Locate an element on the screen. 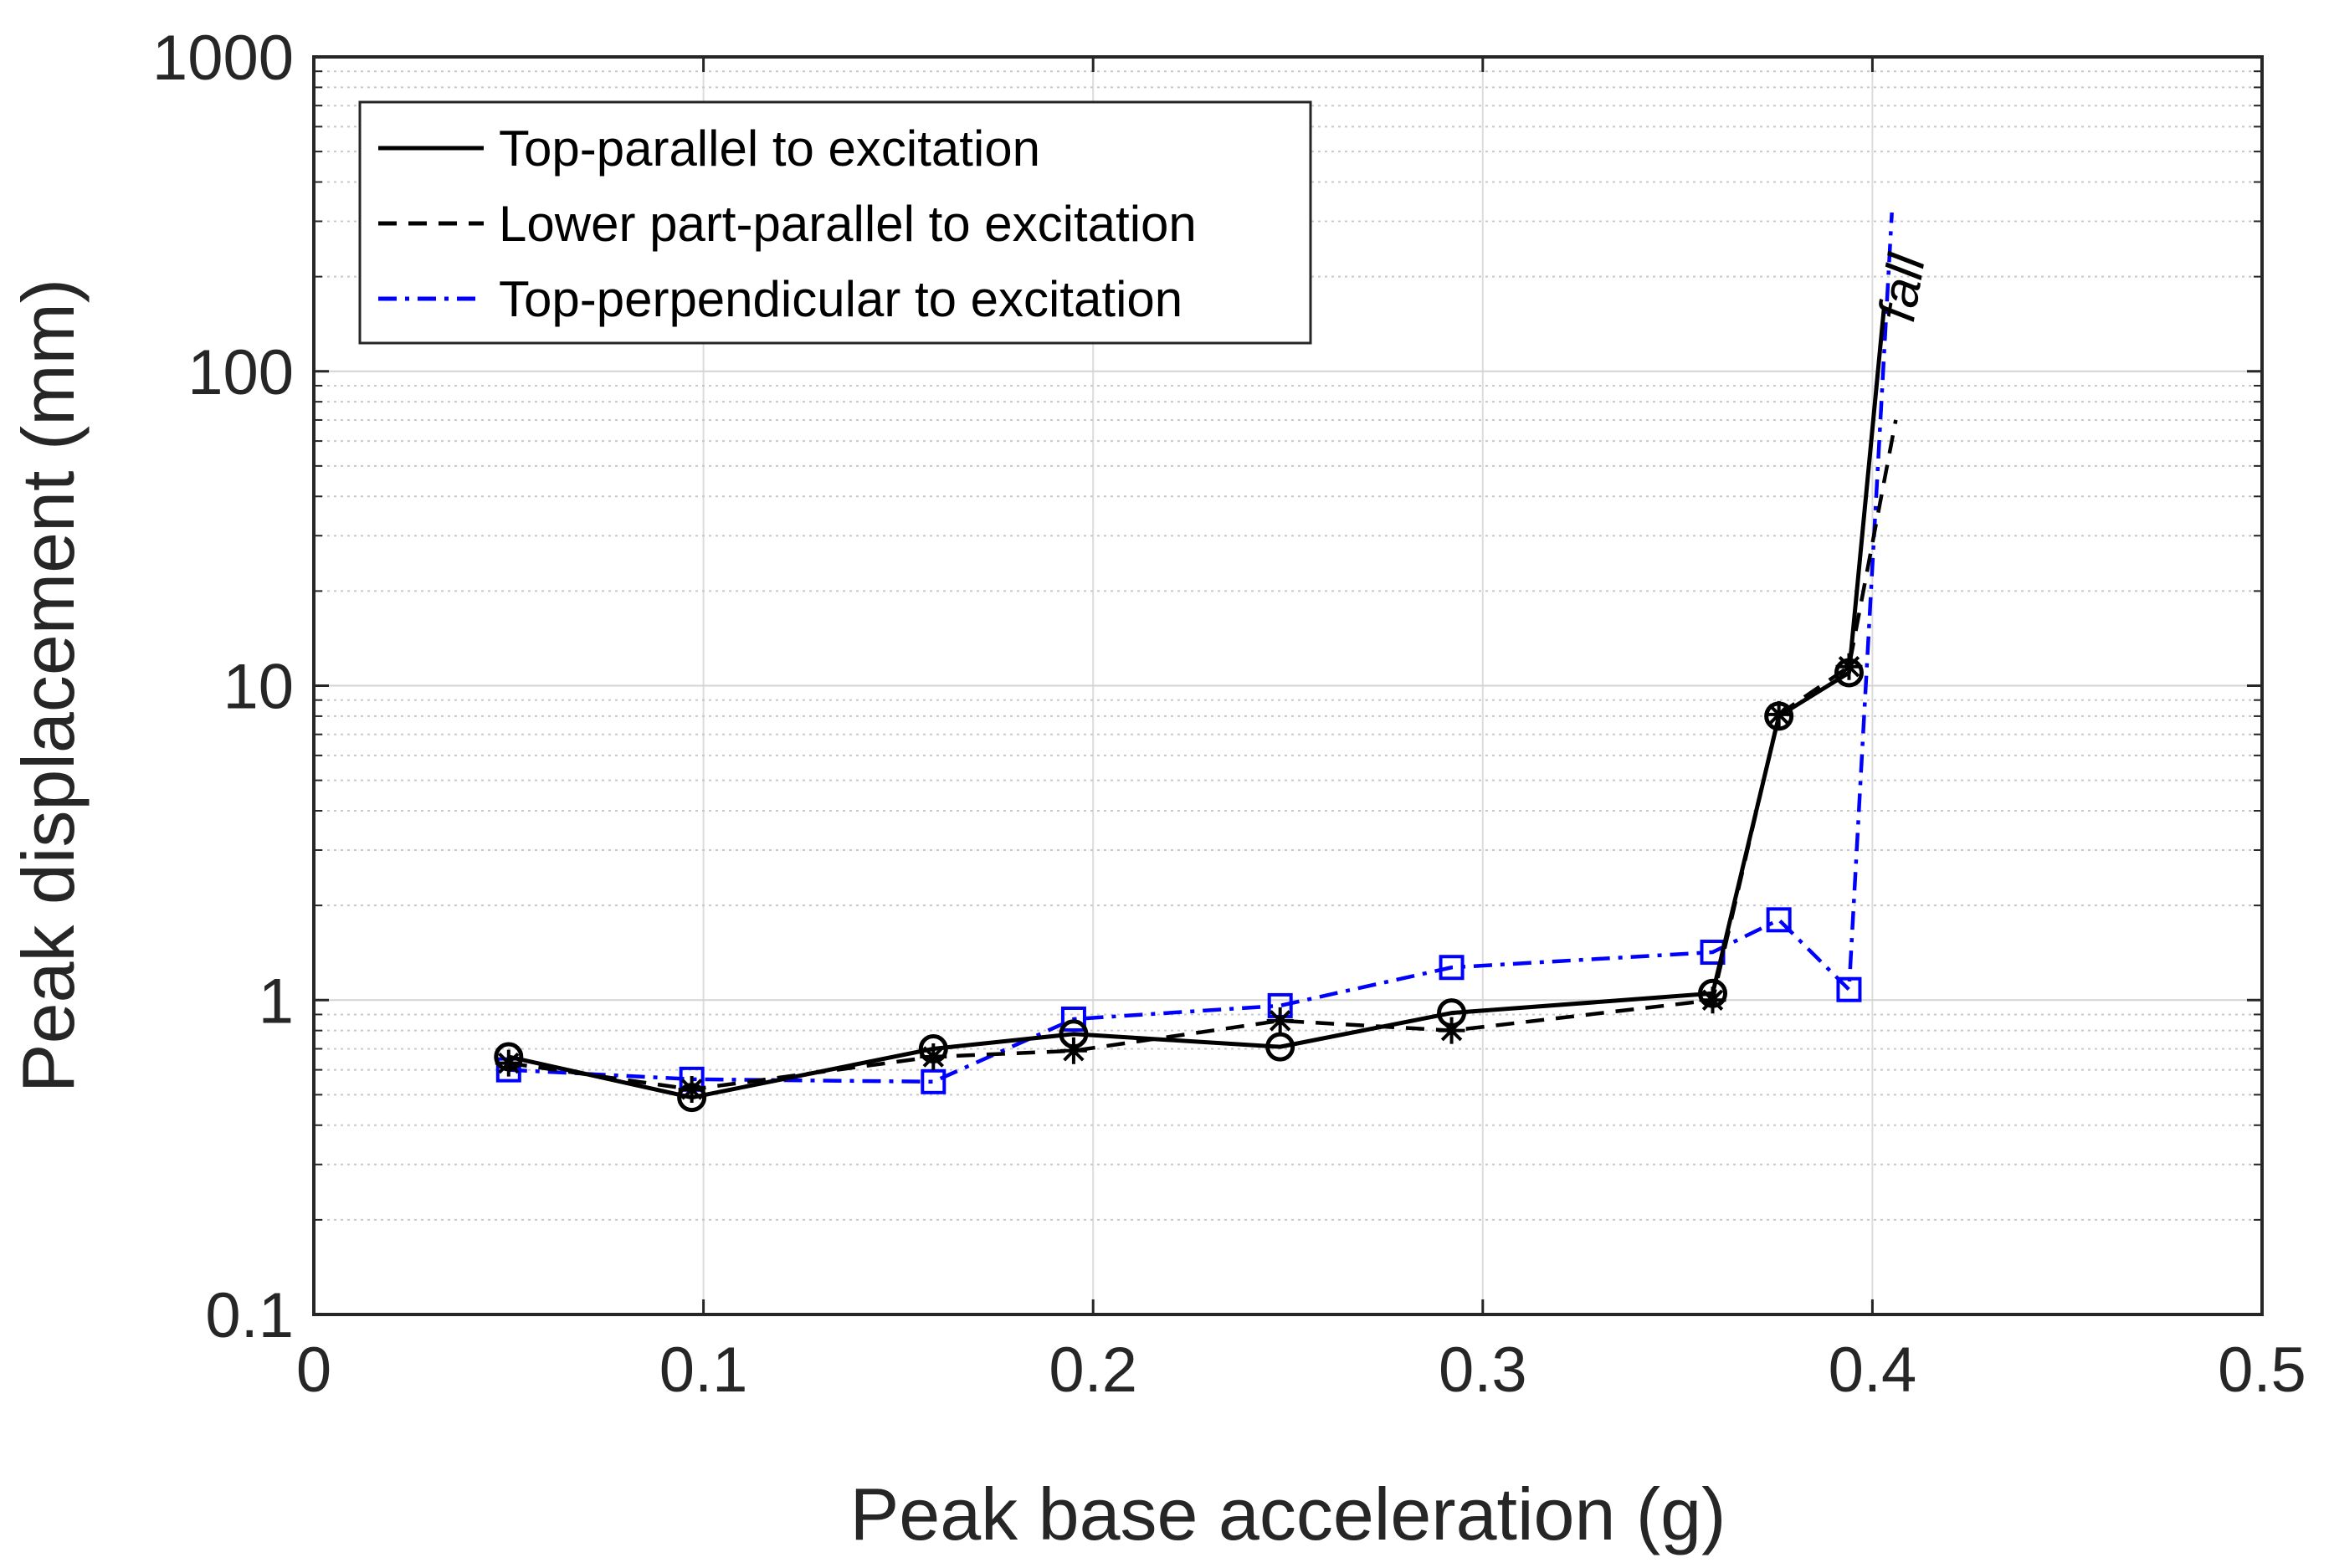  x-tick-label: 0.2 is located at coordinates (1093, 1371).